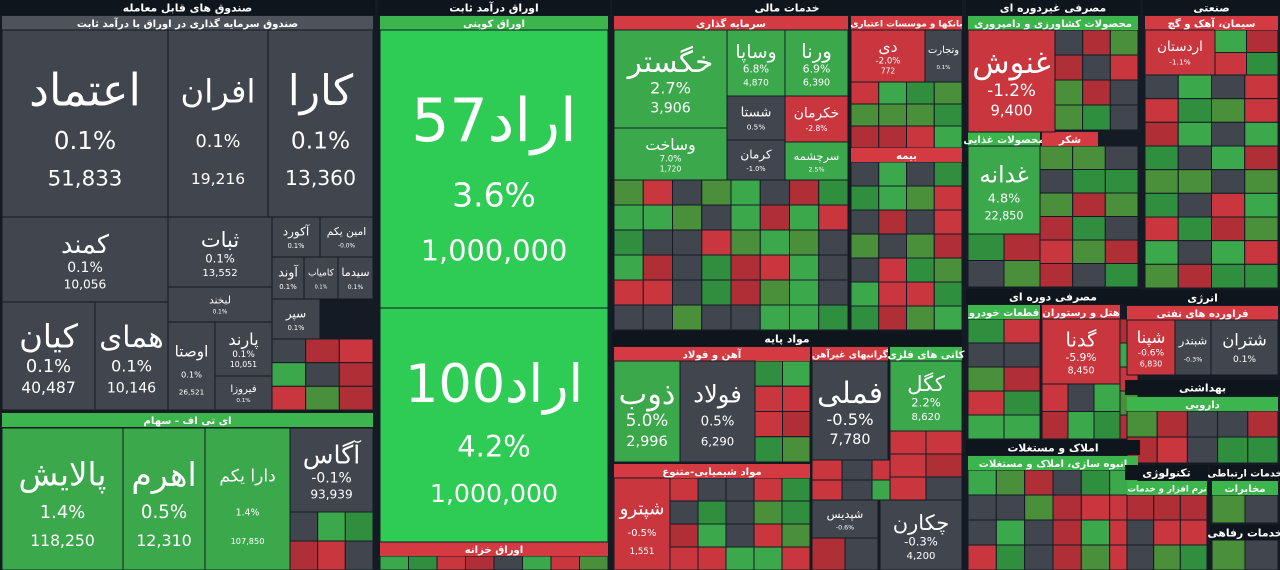 The height and width of the screenshot is (570, 1280). Describe the element at coordinates (670, 62) in the screenshot. I see `stock-symbol: خگستر` at that location.